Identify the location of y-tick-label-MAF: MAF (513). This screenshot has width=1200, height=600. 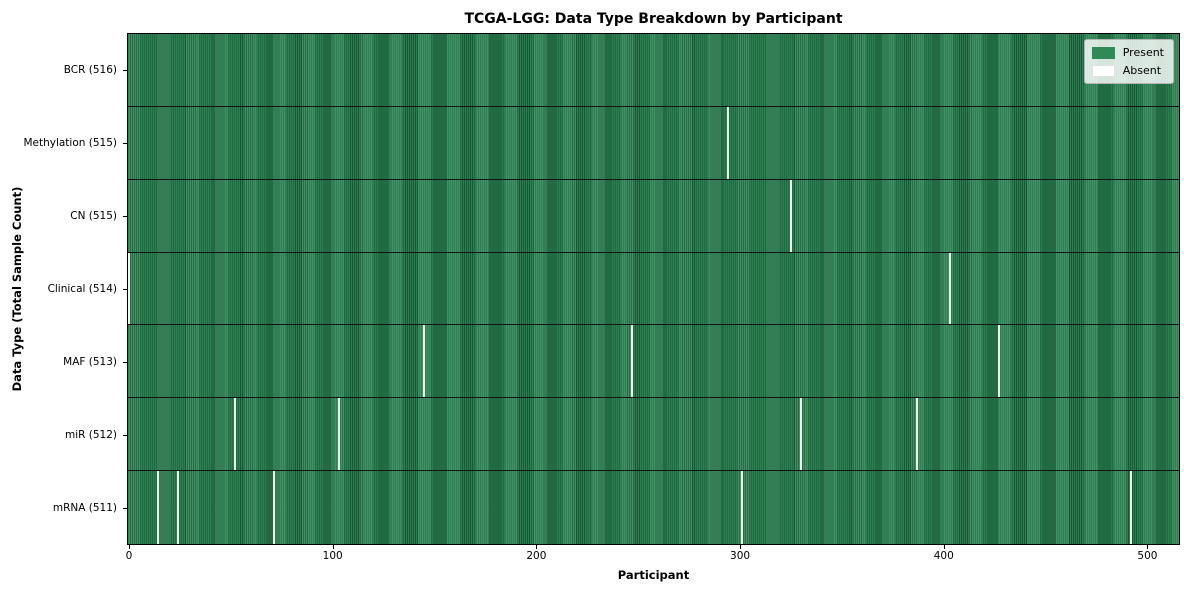
(90, 361).